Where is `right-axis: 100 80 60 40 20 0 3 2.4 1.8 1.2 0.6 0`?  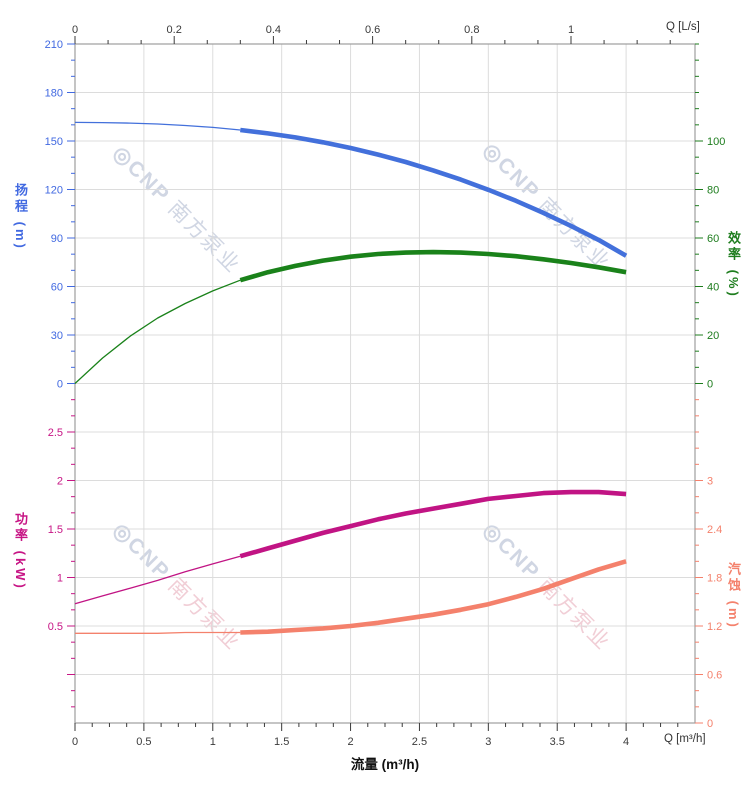 right-axis: 100 80 60 40 20 0 3 2.4 1.8 1.2 0.6 0 is located at coordinates (710, 386).